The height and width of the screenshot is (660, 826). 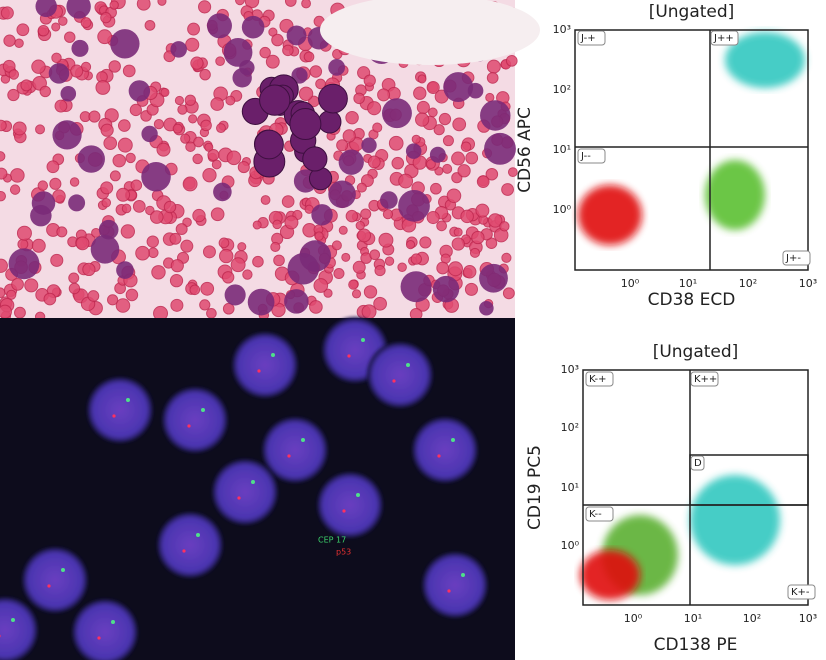 I want to click on y-tick-label: 10², so click(x=570, y=427).